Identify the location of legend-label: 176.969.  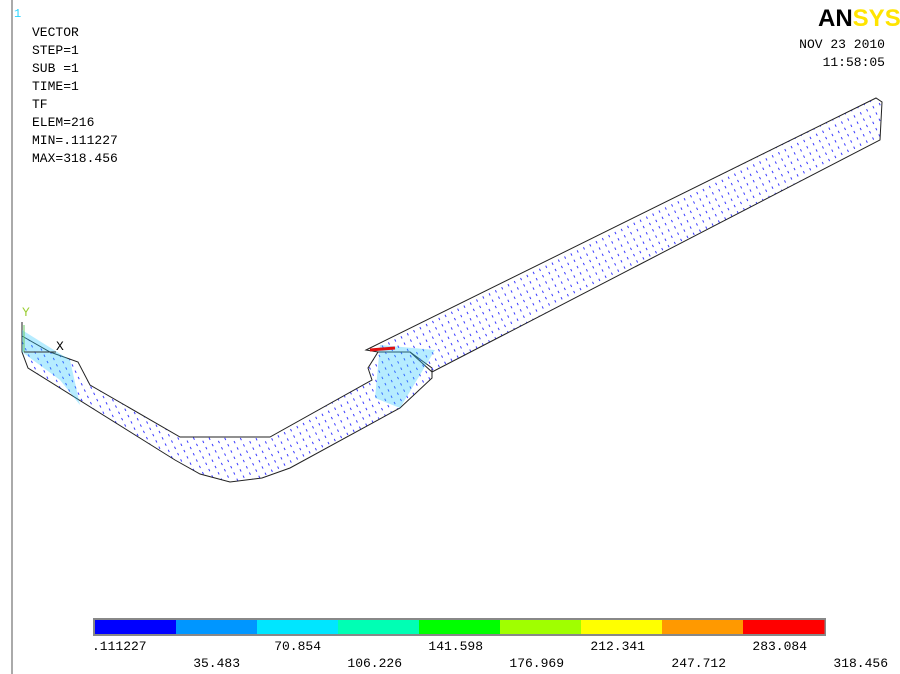
(536, 663).